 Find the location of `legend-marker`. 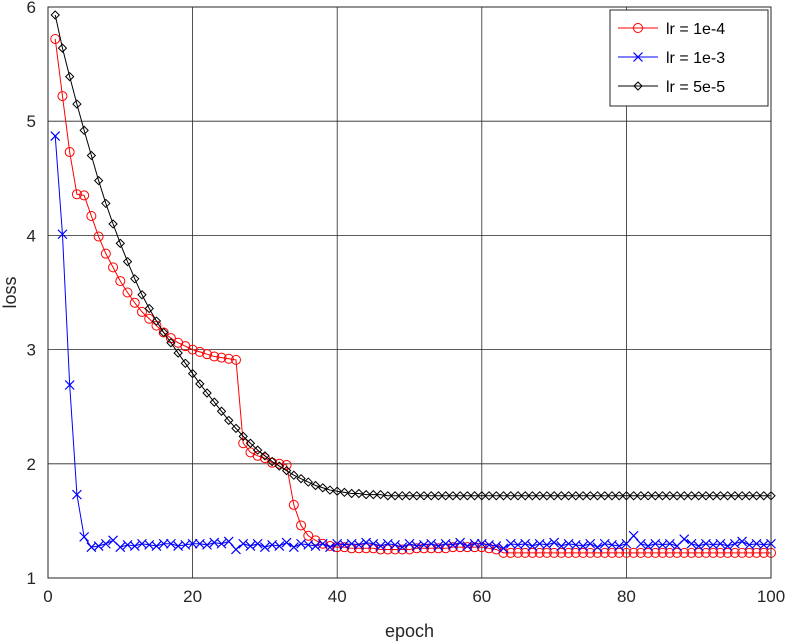

legend-marker is located at coordinates (638, 57).